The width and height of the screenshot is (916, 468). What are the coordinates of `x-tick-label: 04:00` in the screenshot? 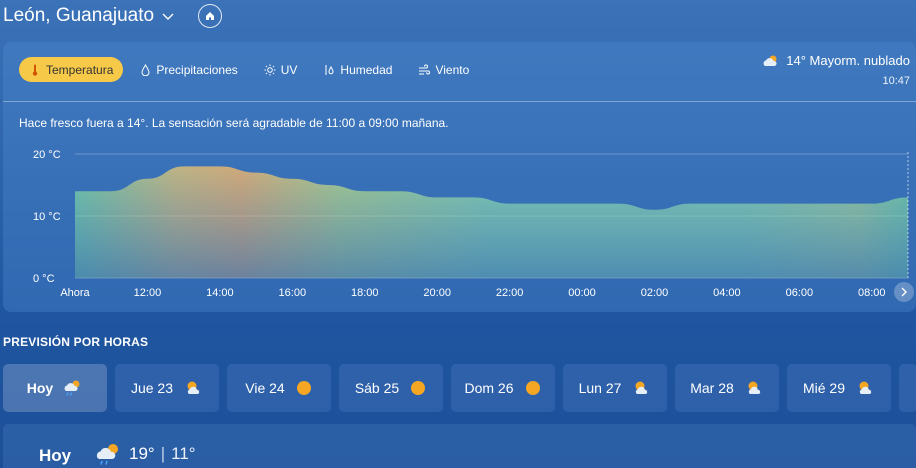 It's located at (727, 293).